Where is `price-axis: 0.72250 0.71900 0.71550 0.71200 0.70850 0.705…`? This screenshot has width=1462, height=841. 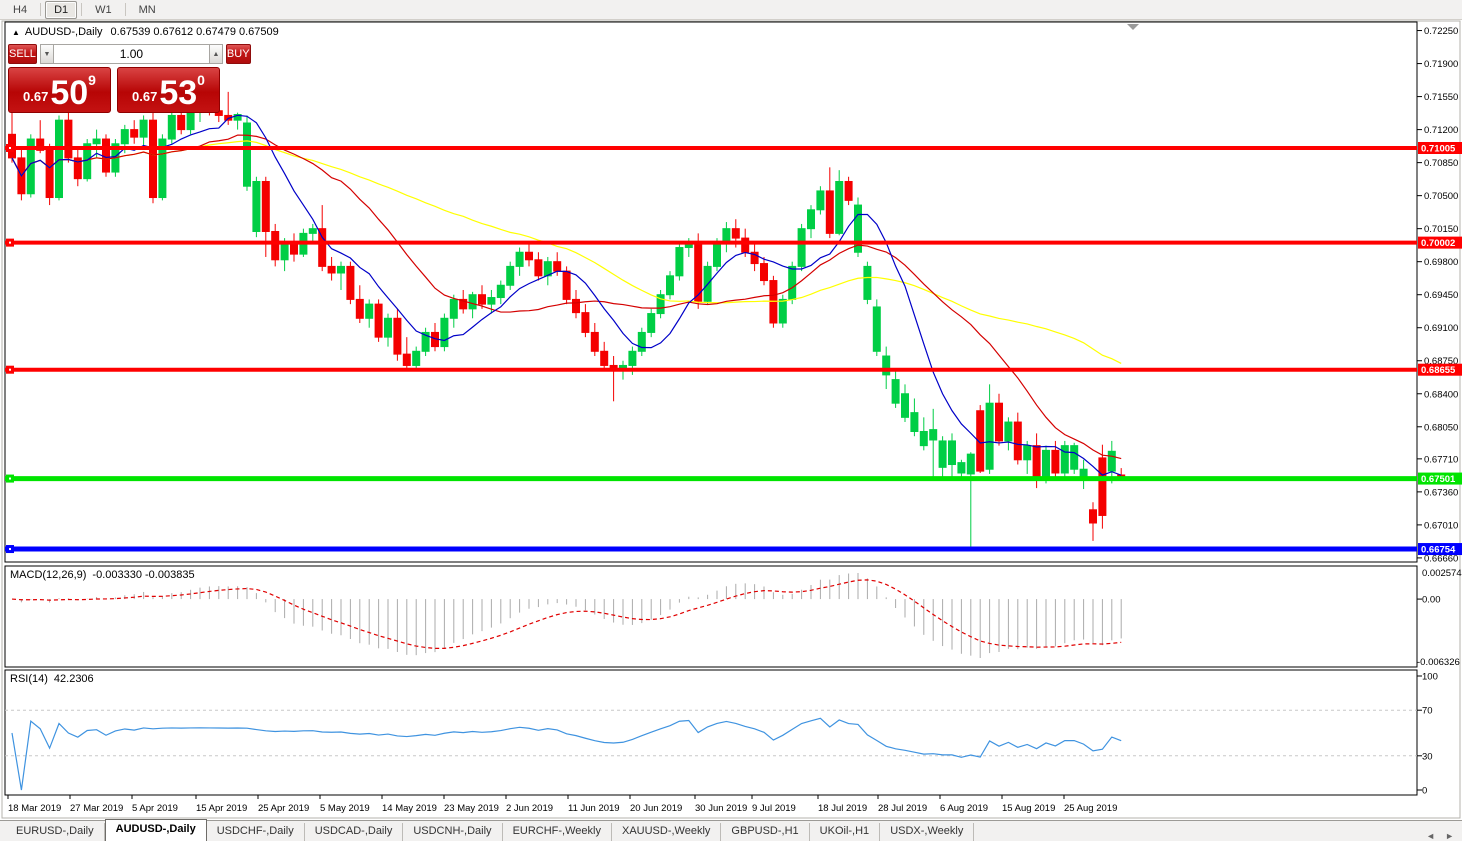
price-axis: 0.72250 0.71900 0.71550 0.71200 0.70850 0.705… is located at coordinates (1437, 295).